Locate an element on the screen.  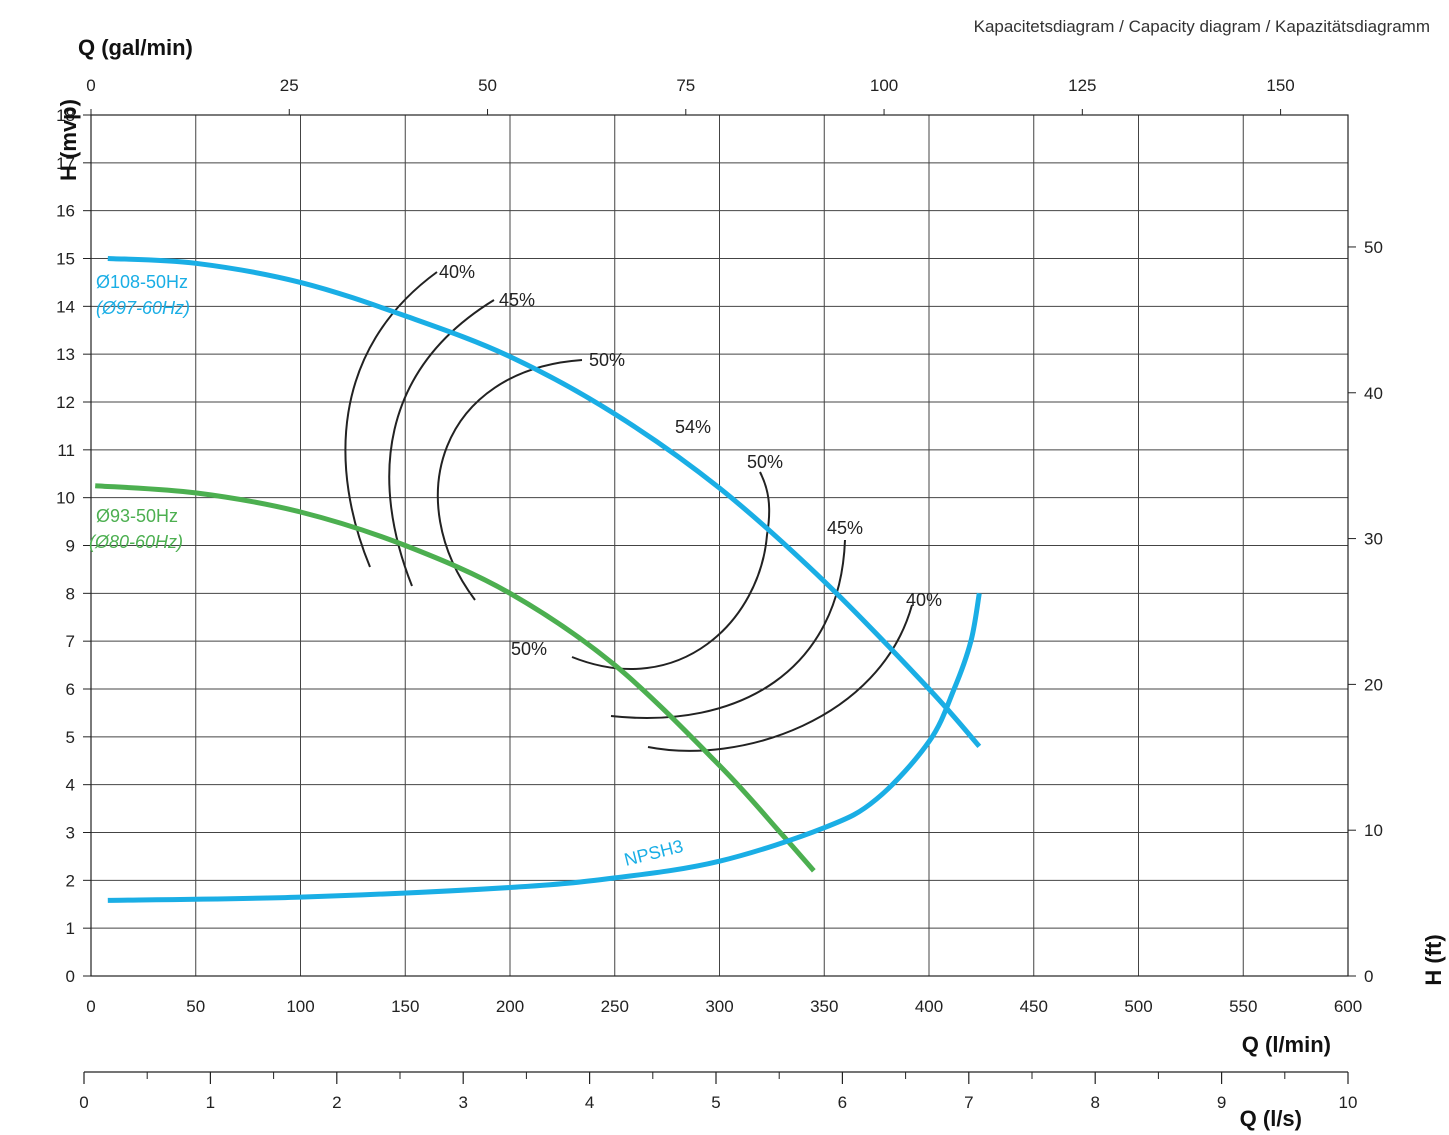
x-top-tick-label: 125 is located at coordinates (1082, 85).